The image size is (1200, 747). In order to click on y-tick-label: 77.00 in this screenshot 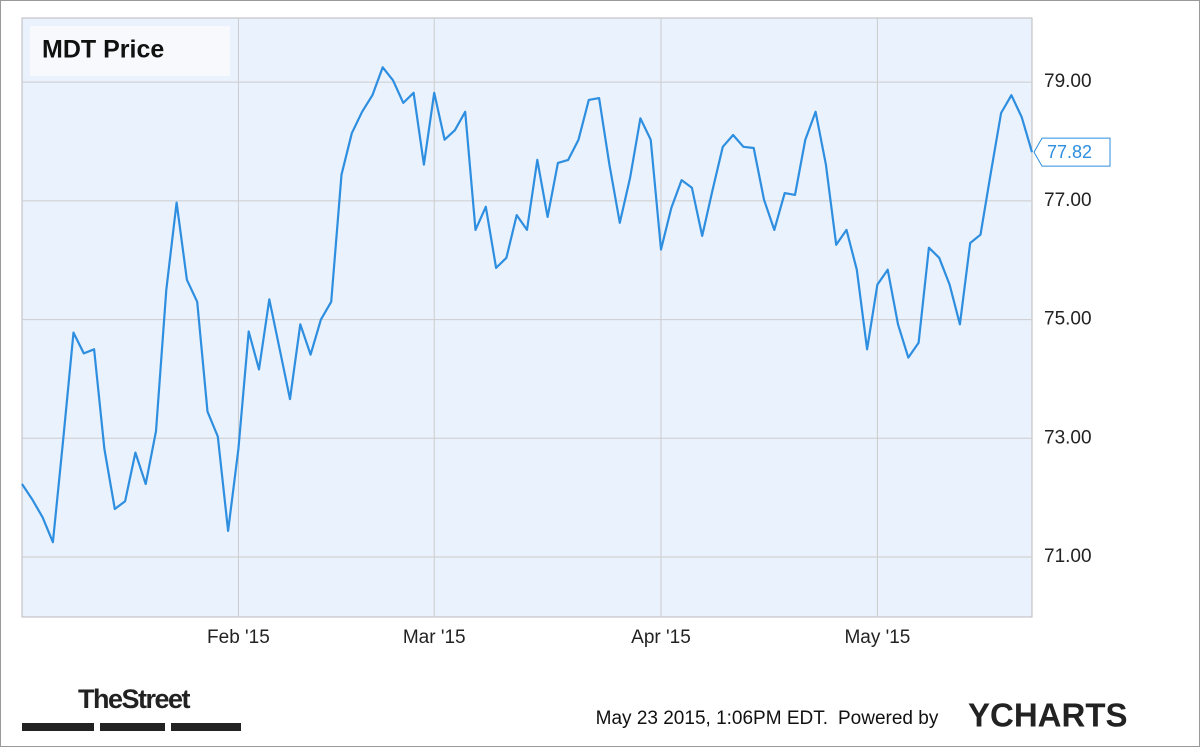, I will do `click(1068, 200)`.